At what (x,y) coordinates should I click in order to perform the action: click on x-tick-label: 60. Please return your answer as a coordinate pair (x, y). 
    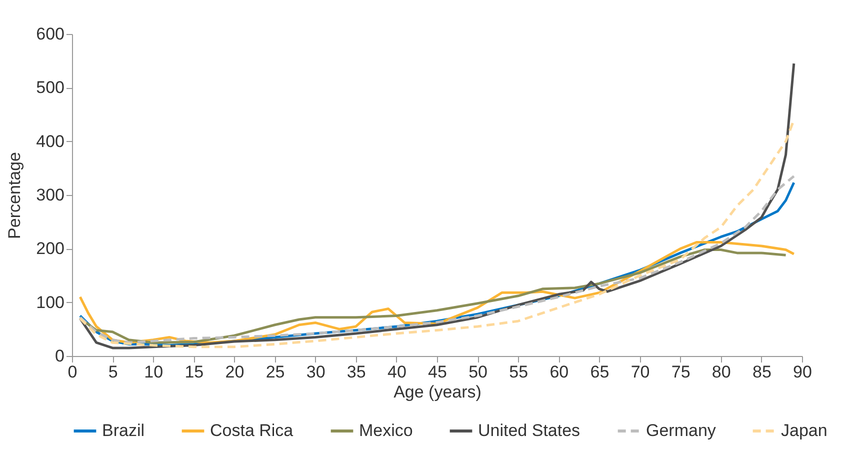
    Looking at the image, I should click on (559, 372).